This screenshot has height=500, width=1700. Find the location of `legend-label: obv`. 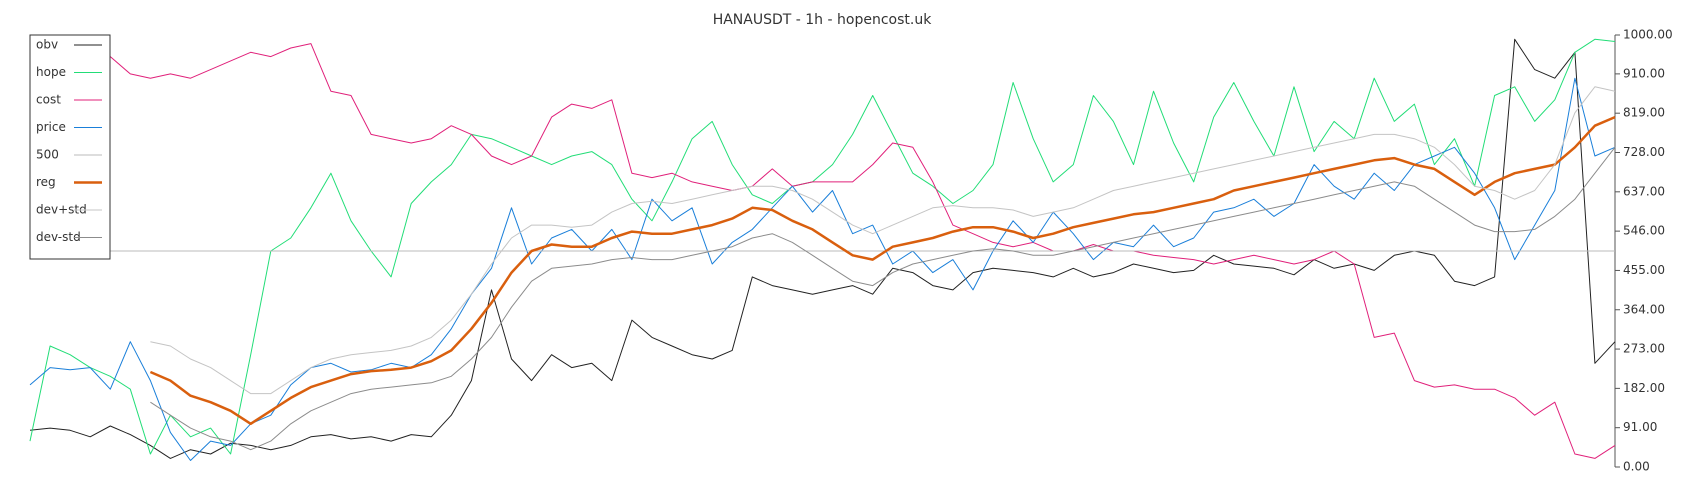

legend-label: obv is located at coordinates (47, 45).